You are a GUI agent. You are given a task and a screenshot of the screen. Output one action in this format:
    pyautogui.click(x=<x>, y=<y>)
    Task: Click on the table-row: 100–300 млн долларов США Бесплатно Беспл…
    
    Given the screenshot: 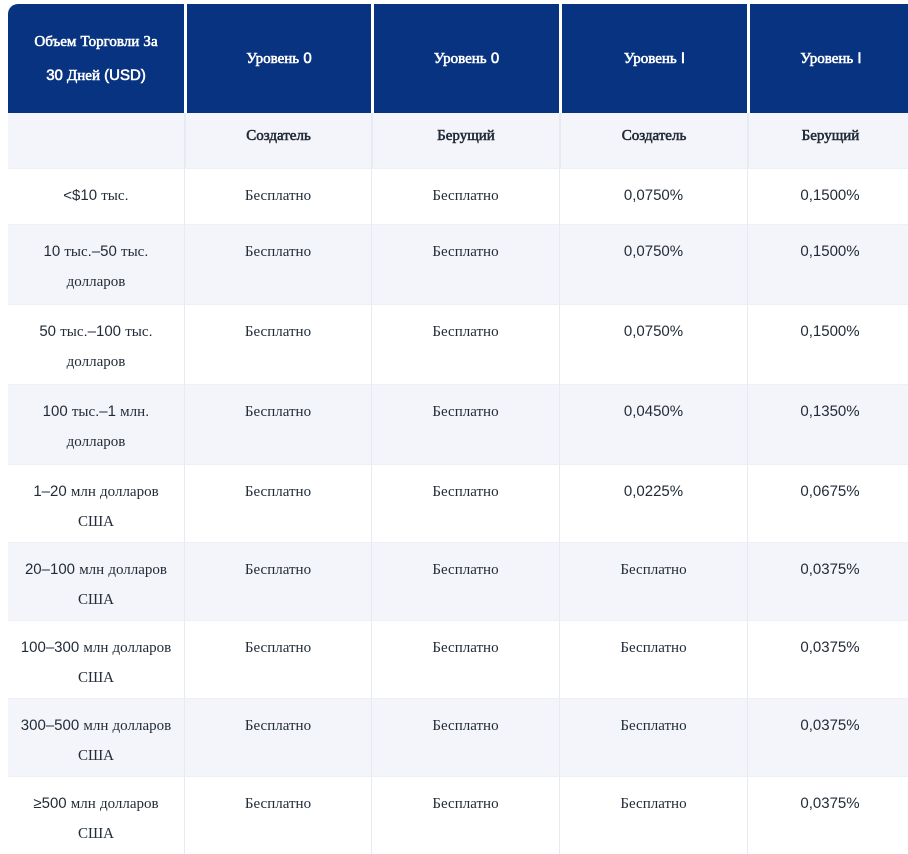 What is the action you would take?
    pyautogui.click(x=458, y=659)
    